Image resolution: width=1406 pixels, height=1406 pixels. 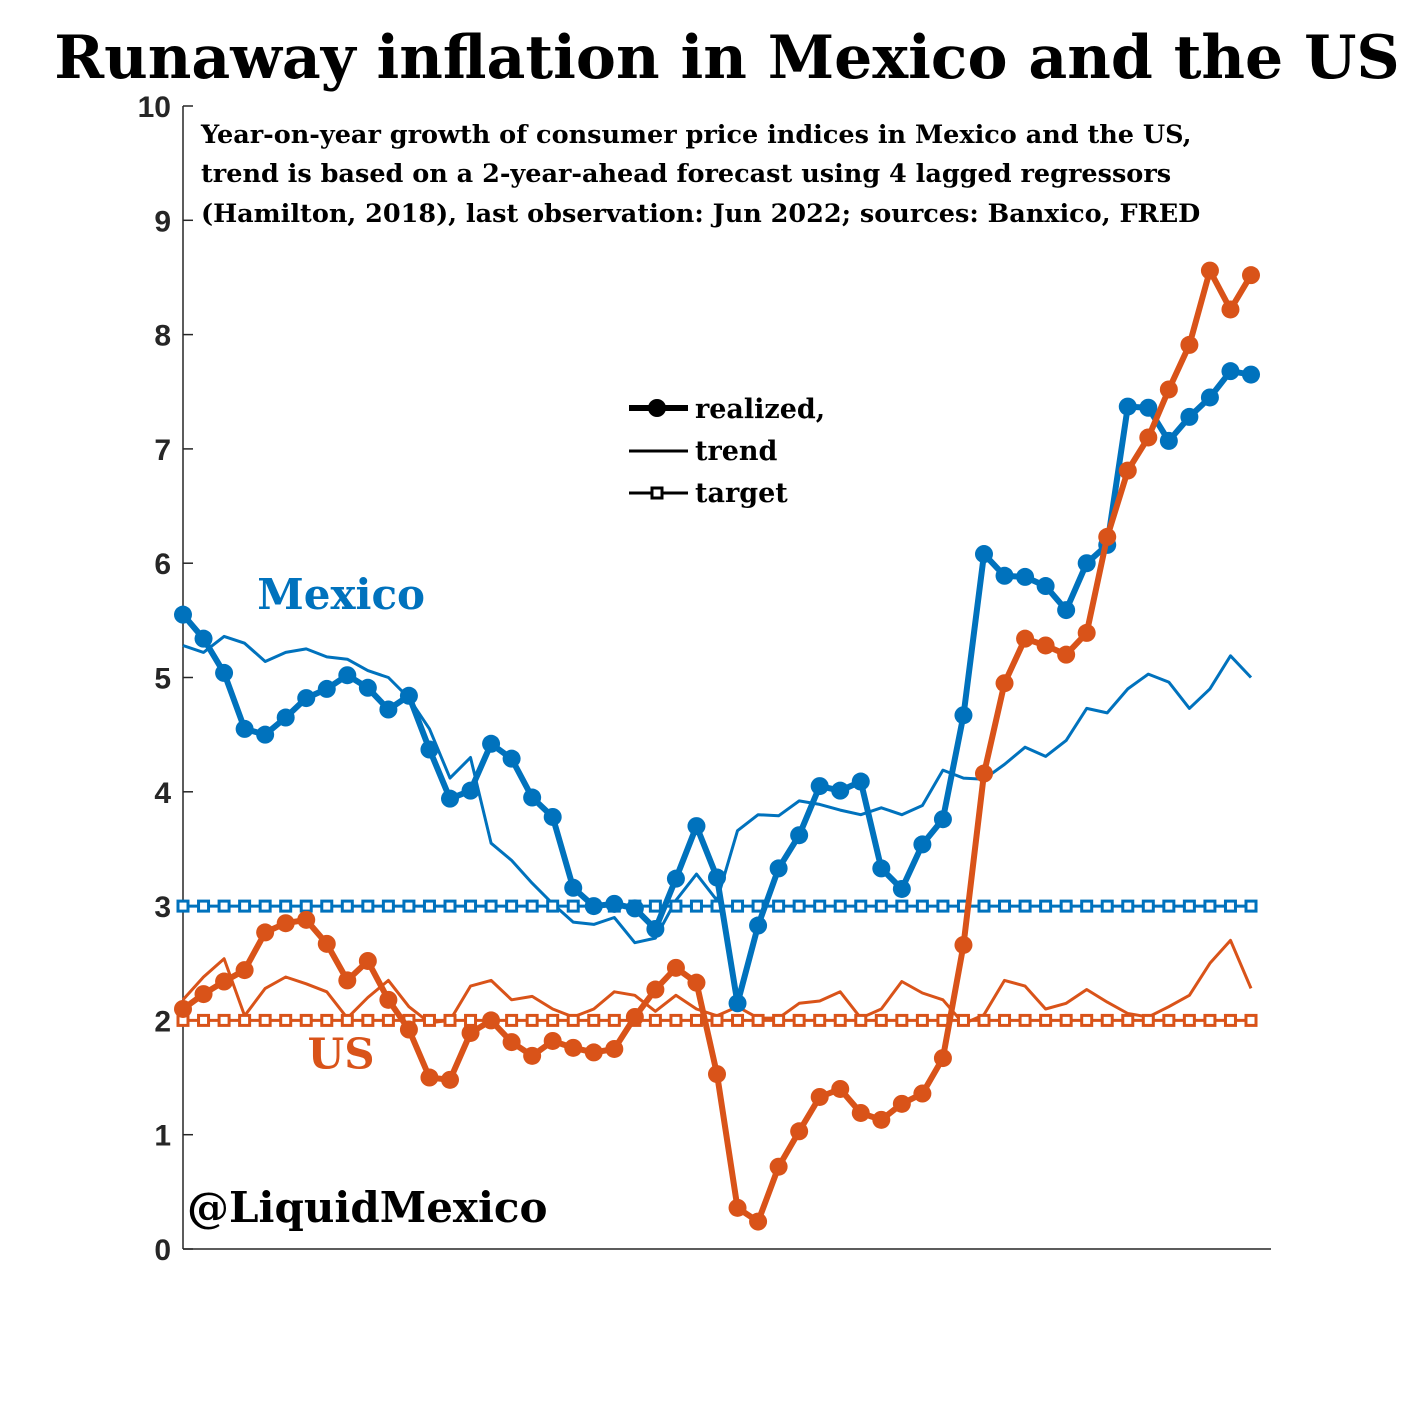 I want to click on watermark: @LiquidMexico, so click(x=367, y=1207).